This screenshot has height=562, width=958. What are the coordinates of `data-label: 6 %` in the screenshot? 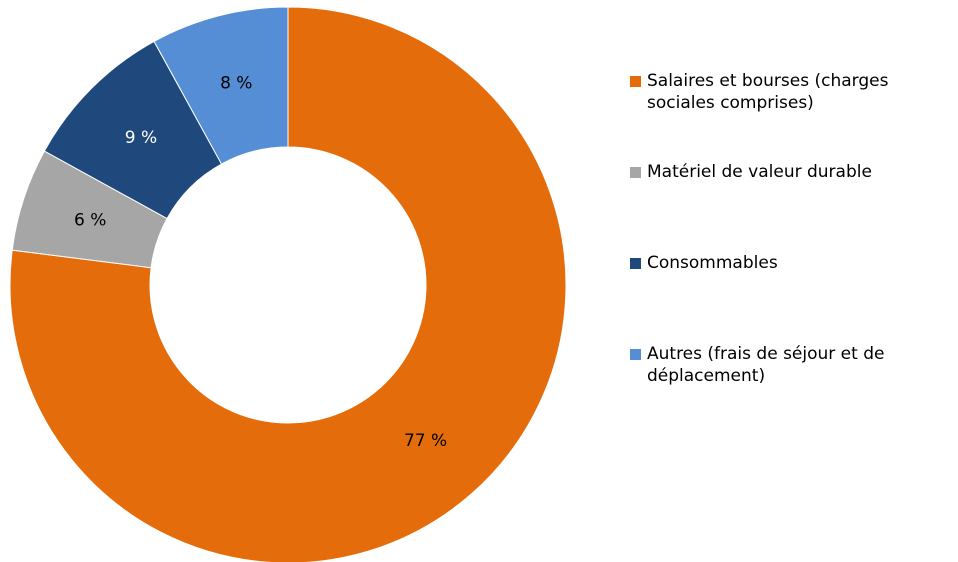 It's located at (90, 221).